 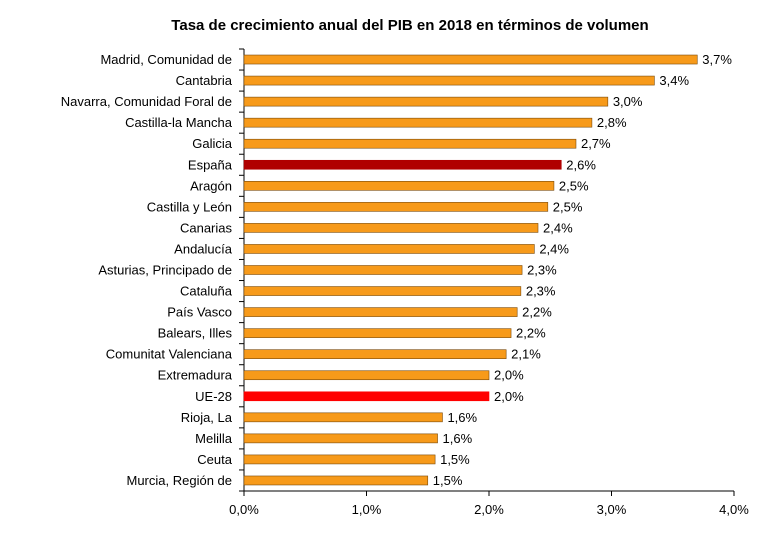 I want to click on data-label: 3,4%, so click(x=674, y=80).